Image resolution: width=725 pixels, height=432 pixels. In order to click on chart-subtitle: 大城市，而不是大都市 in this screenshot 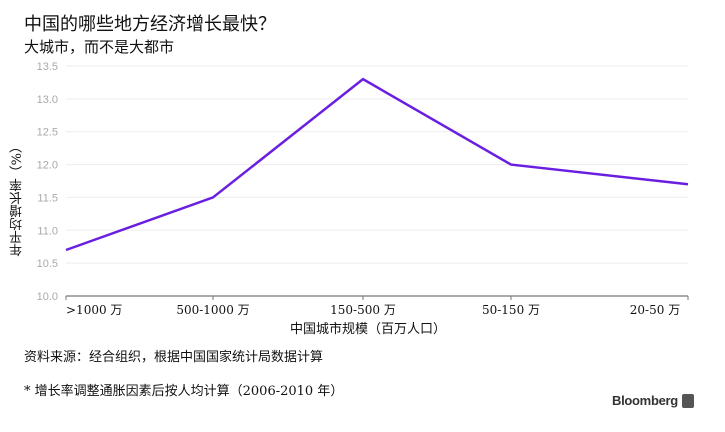, I will do `click(99, 47)`.